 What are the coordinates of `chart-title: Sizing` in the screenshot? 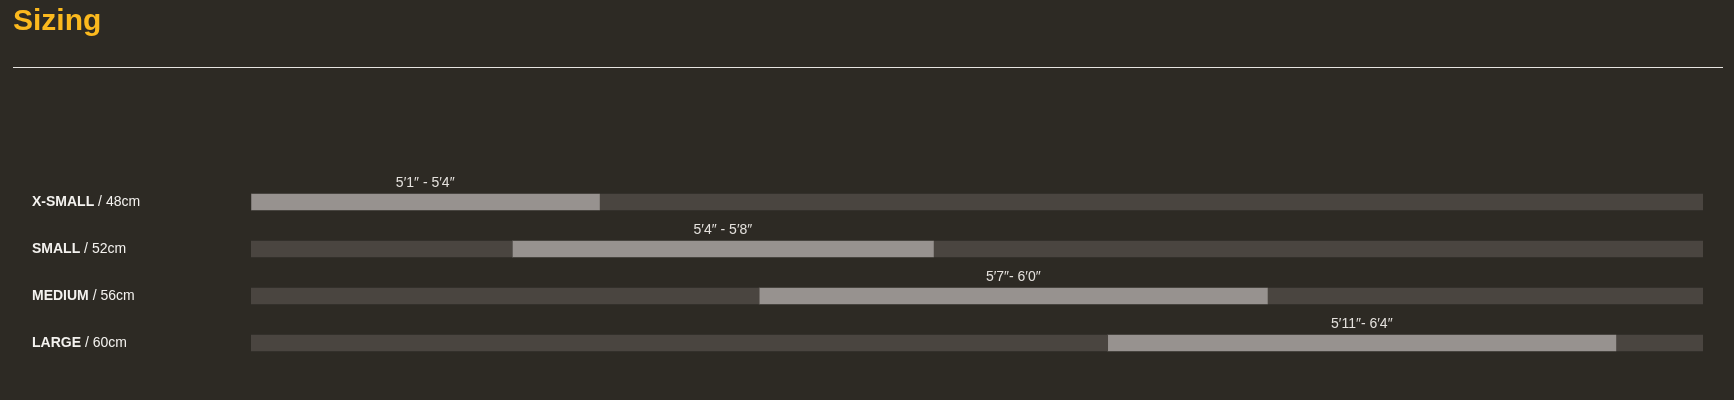 It's located at (57, 20).